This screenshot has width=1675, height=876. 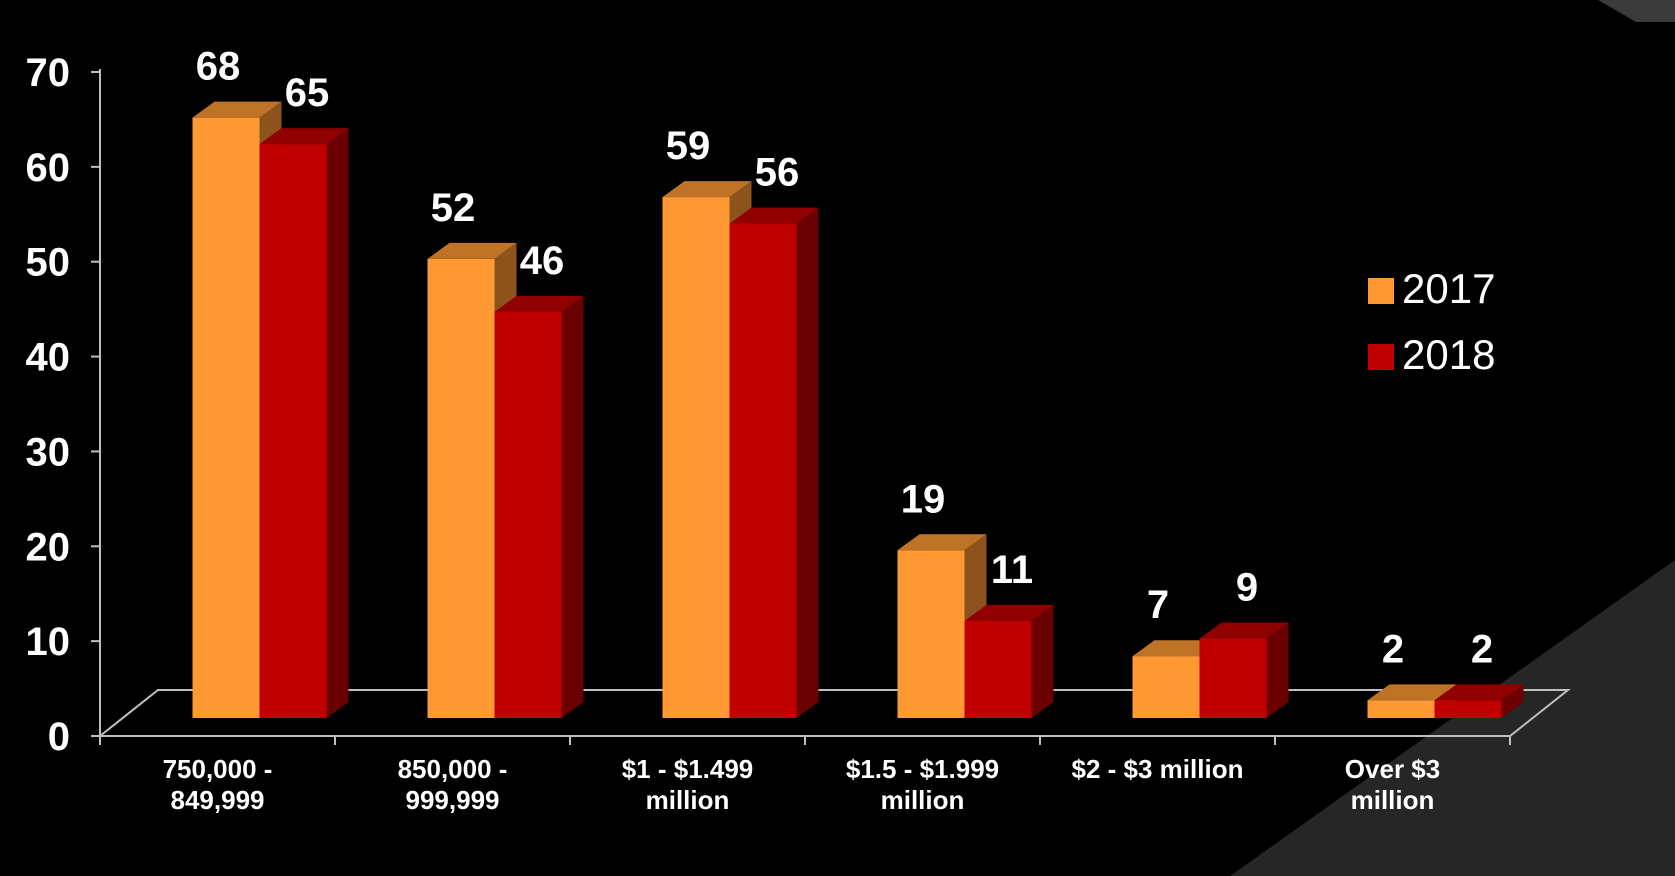 I want to click on data-label-2017: 52, so click(x=453, y=208).